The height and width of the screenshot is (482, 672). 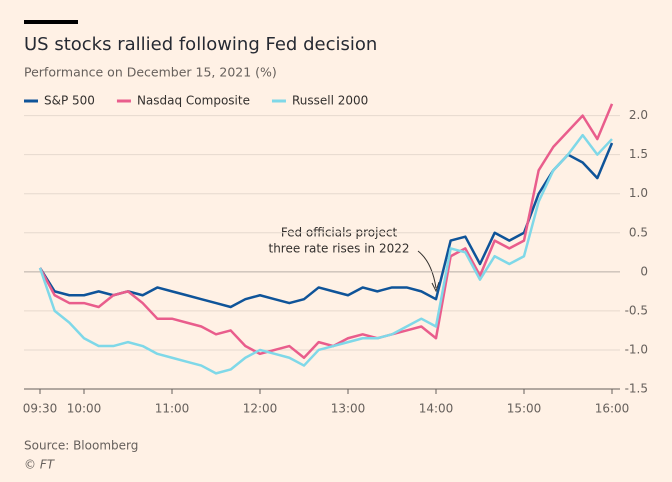 What do you see at coordinates (172, 409) in the screenshot?
I see `x-tick-label: 11:00` at bounding box center [172, 409].